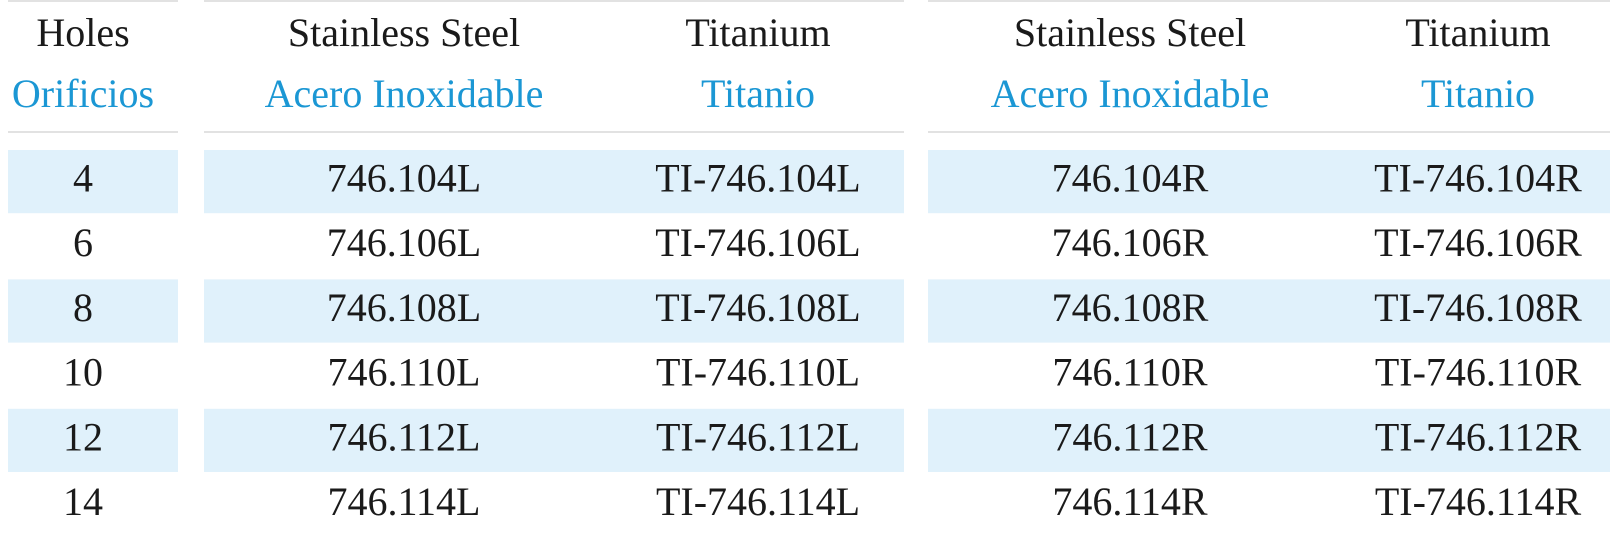  What do you see at coordinates (1478, 372) in the screenshot?
I see `cell: TI-746.110R` at bounding box center [1478, 372].